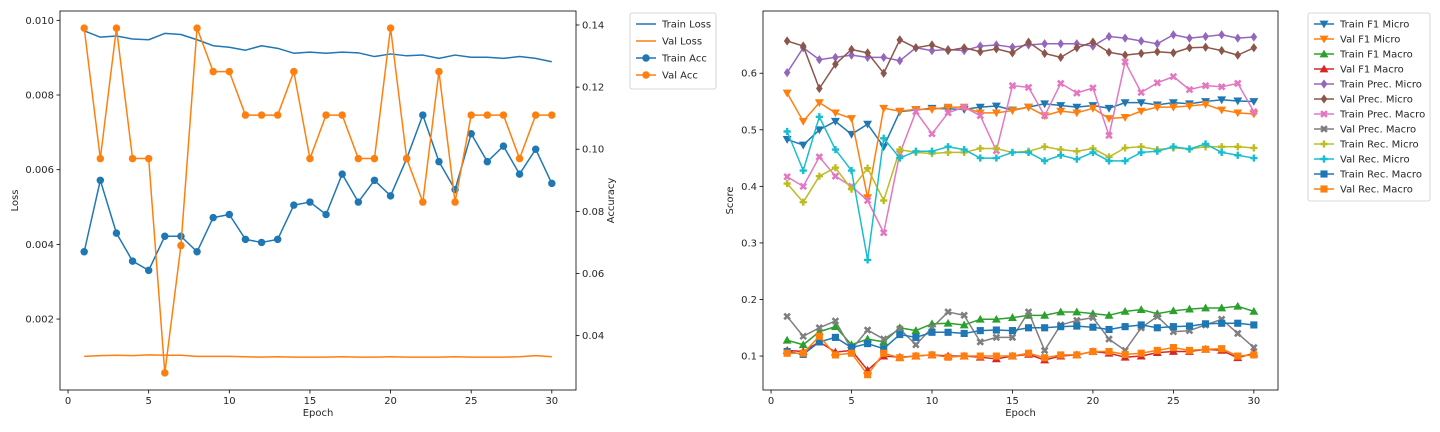 This screenshot has height=432, width=1440. Describe the element at coordinates (310, 401) in the screenshot. I see `x-tick-label: 15` at that location.